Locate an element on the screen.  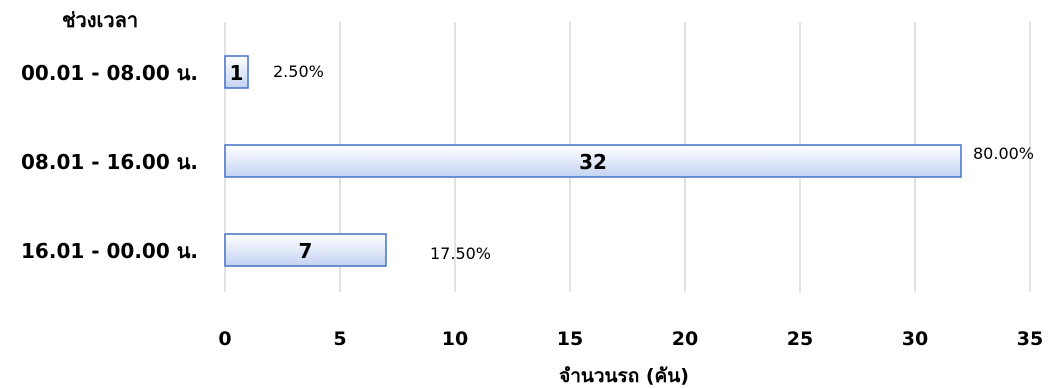
x-tick-label: 35 is located at coordinates (1030, 339).